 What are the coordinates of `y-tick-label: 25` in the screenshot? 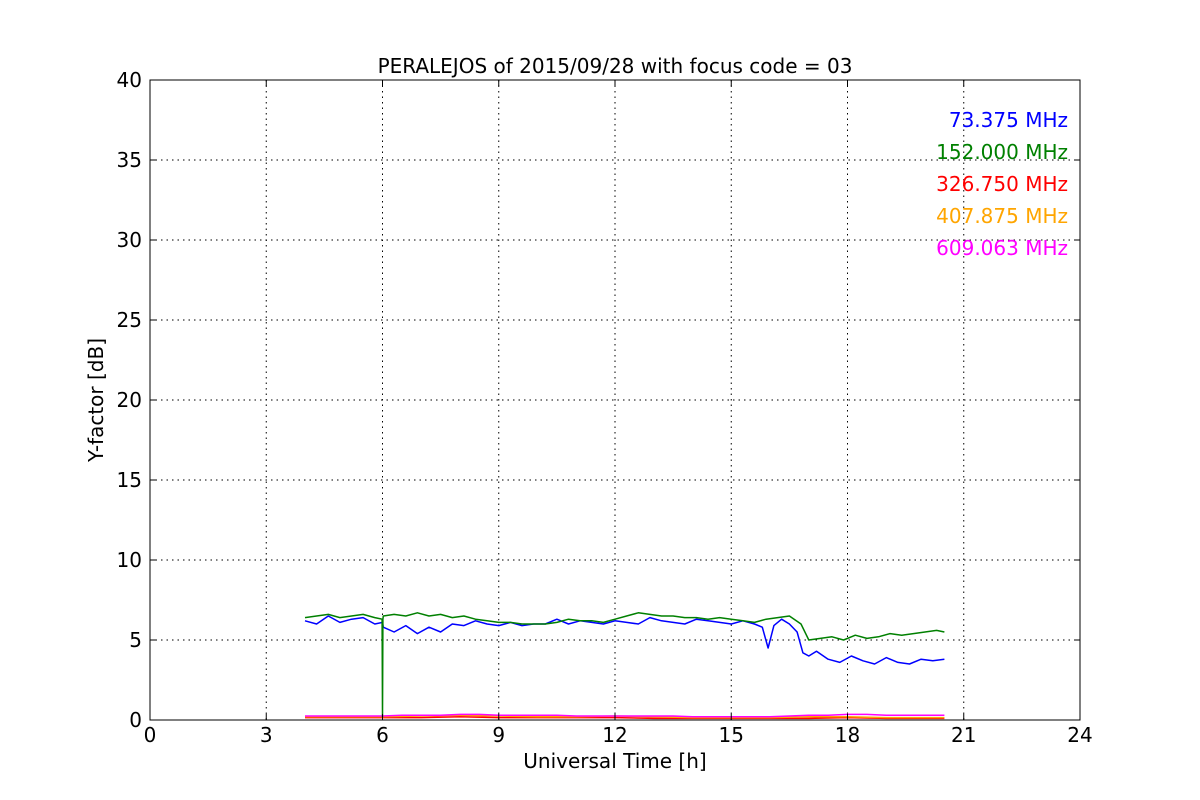 It's located at (129, 320).